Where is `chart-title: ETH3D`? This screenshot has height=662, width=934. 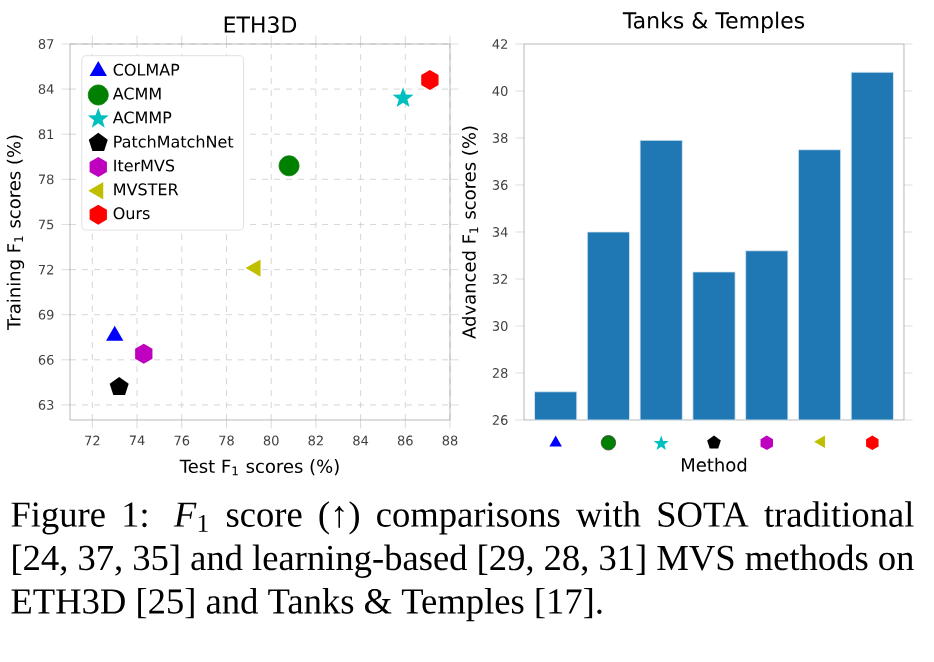
chart-title: ETH3D is located at coordinates (260, 24).